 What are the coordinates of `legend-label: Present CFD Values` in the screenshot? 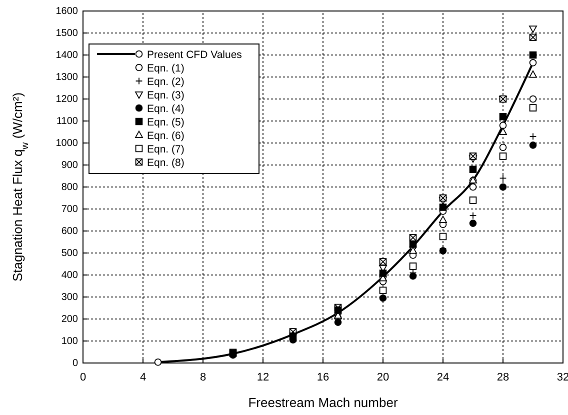 It's located at (194, 55).